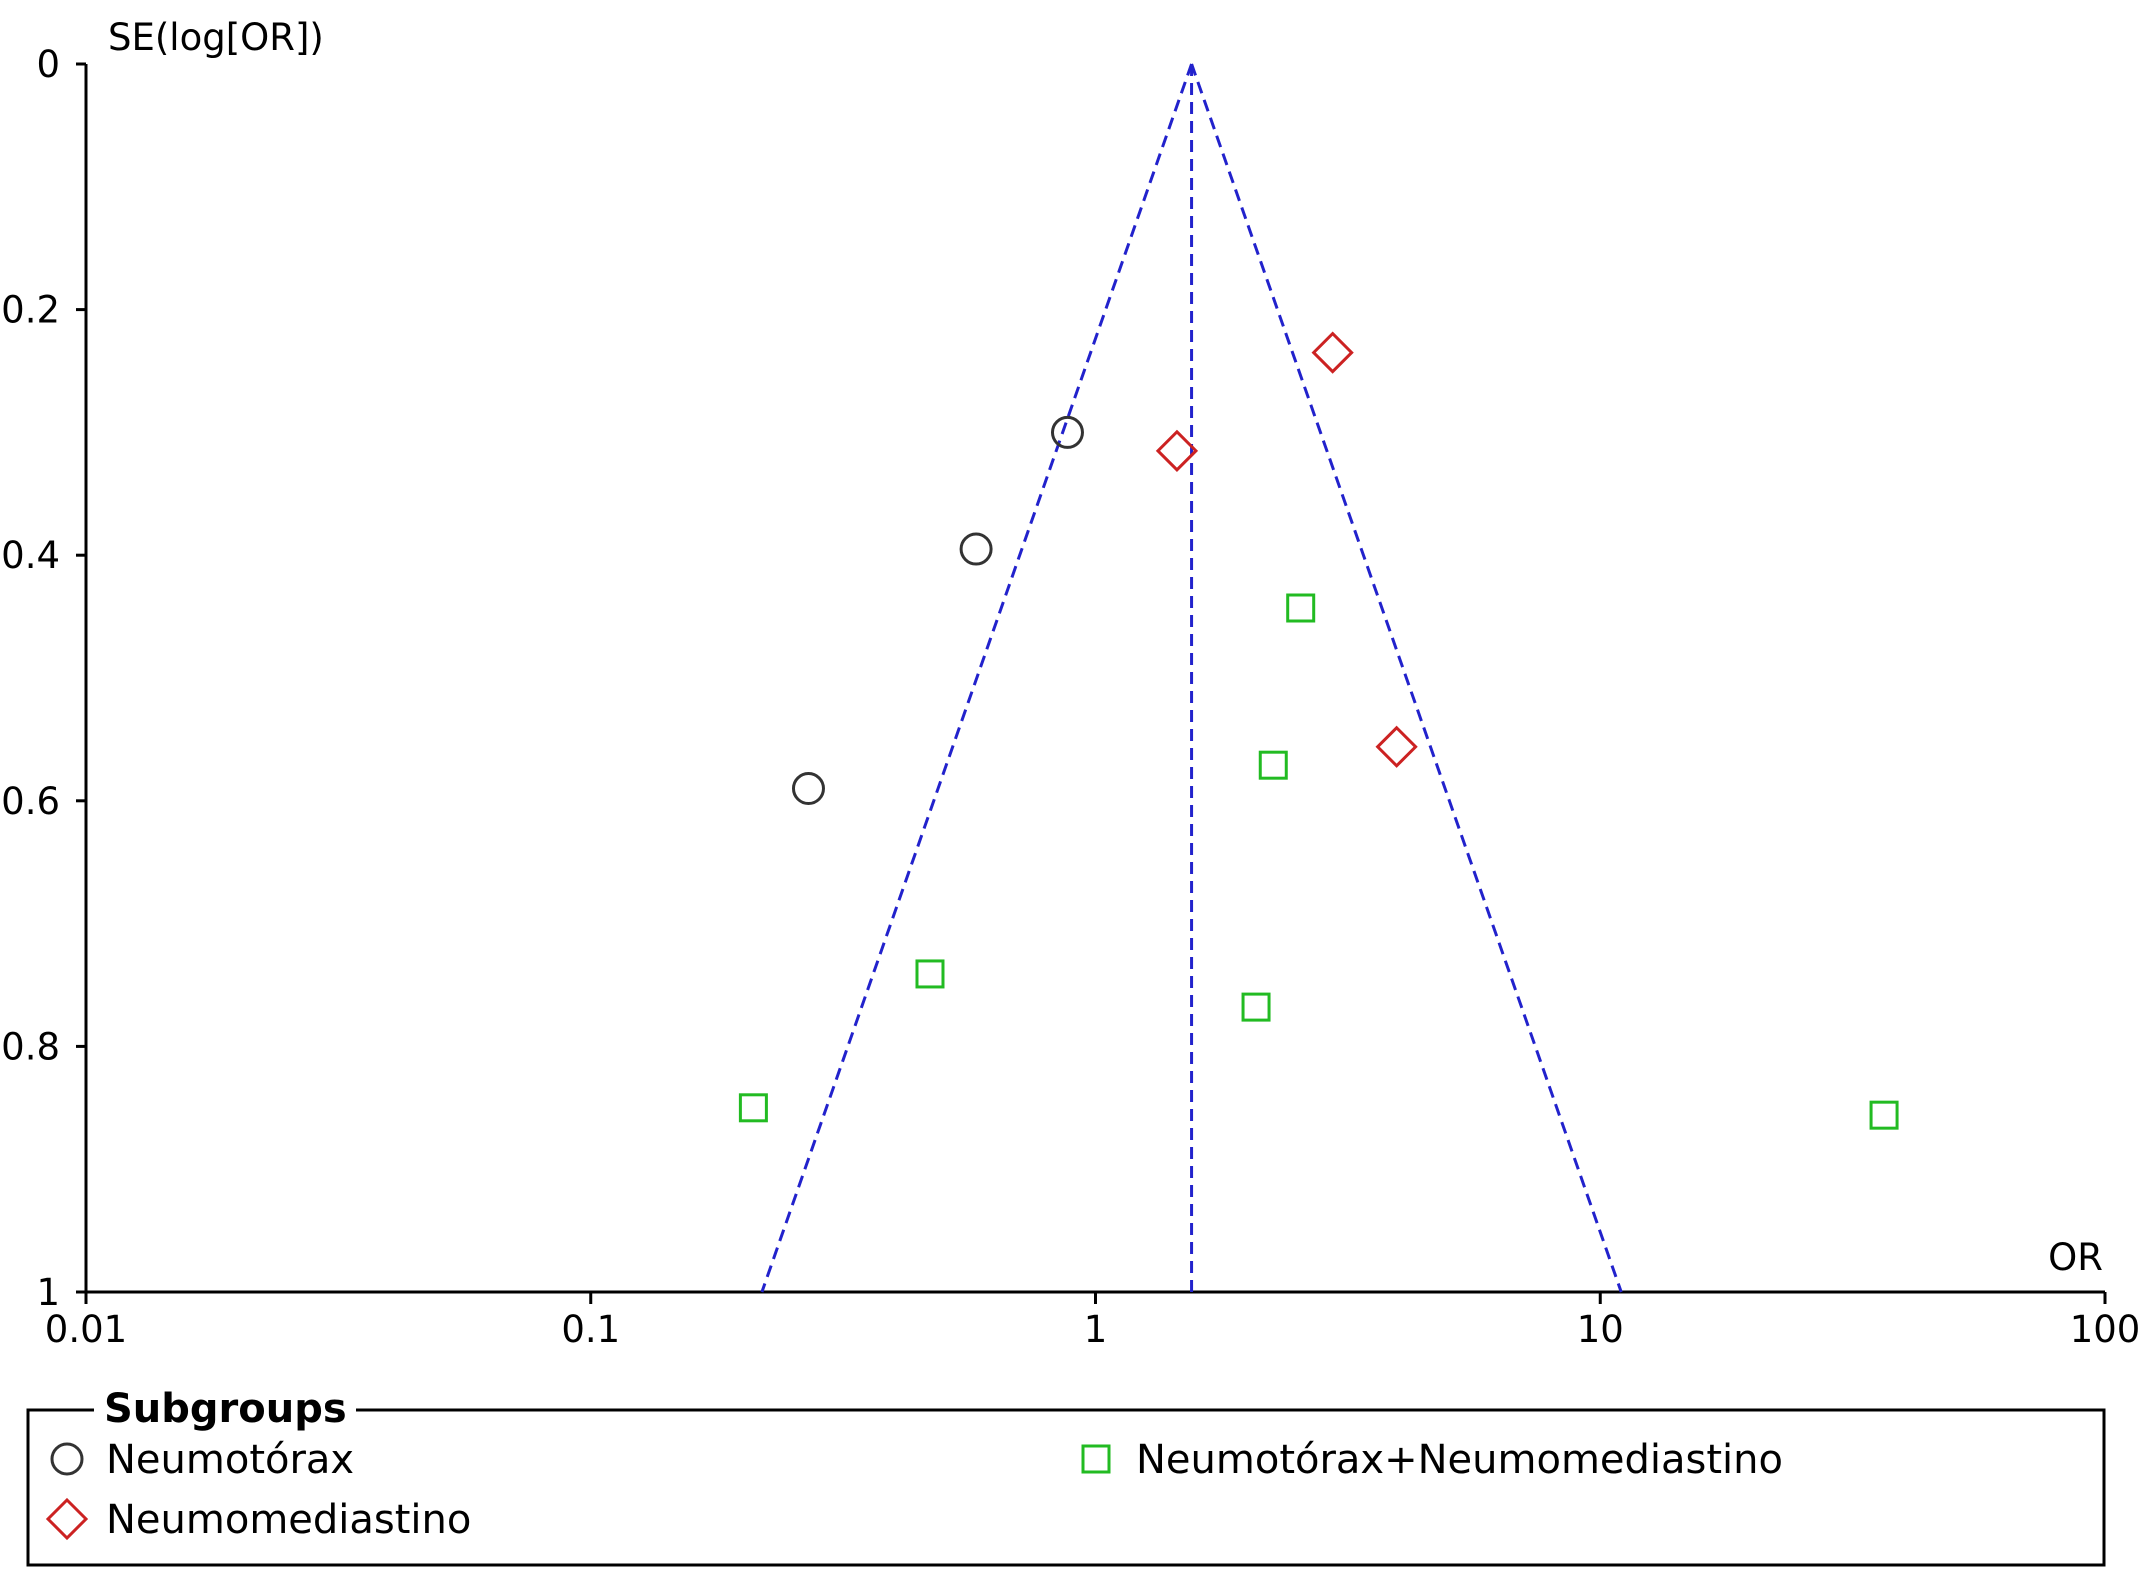 Image resolution: width=2147 pixels, height=1589 pixels. I want to click on legend-box, so click(1066, 1487).